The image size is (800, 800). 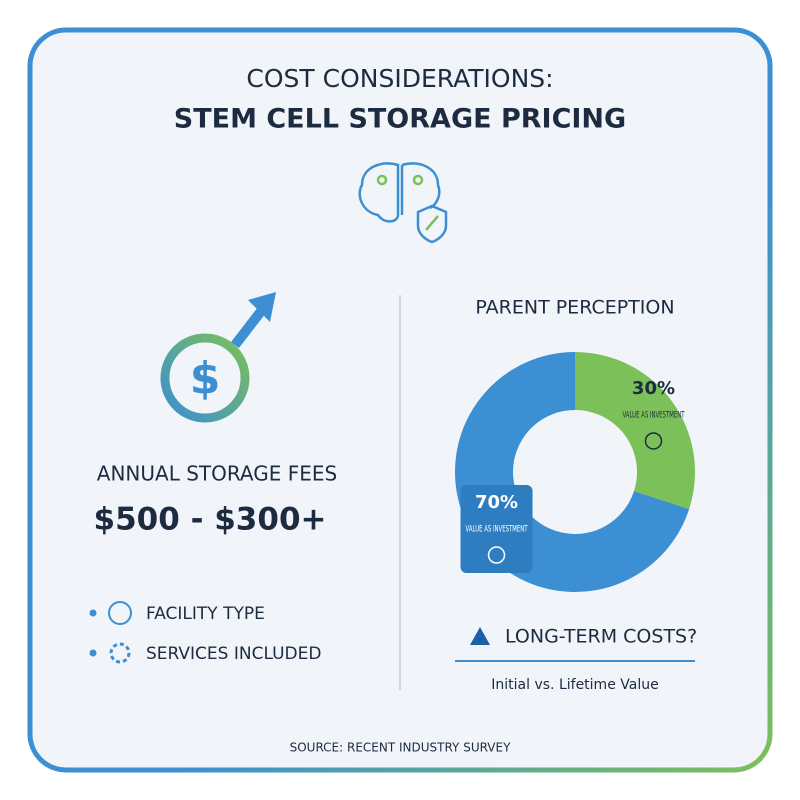 What do you see at coordinates (217, 474) in the screenshot?
I see `fees-label: ANNUAL STORAGE FEES` at bounding box center [217, 474].